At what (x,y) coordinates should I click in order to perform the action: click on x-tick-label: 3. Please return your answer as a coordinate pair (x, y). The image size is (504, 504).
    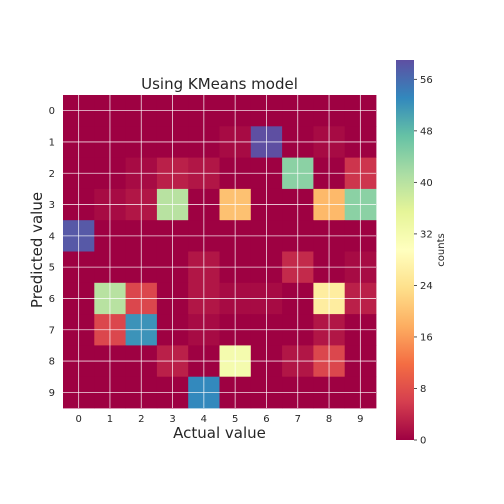
    Looking at the image, I should click on (172, 419).